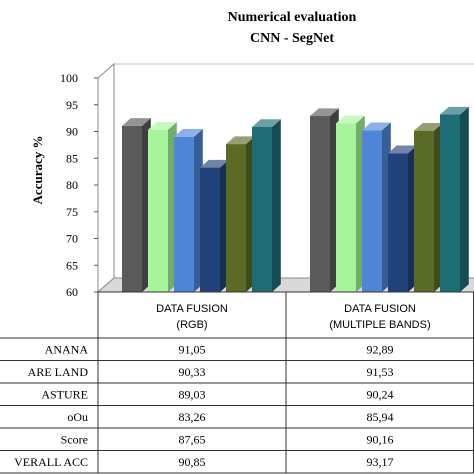 This screenshot has height=474, width=474. Describe the element at coordinates (292, 38) in the screenshot. I see `chart-subtitle: CNN - SegNet` at that location.